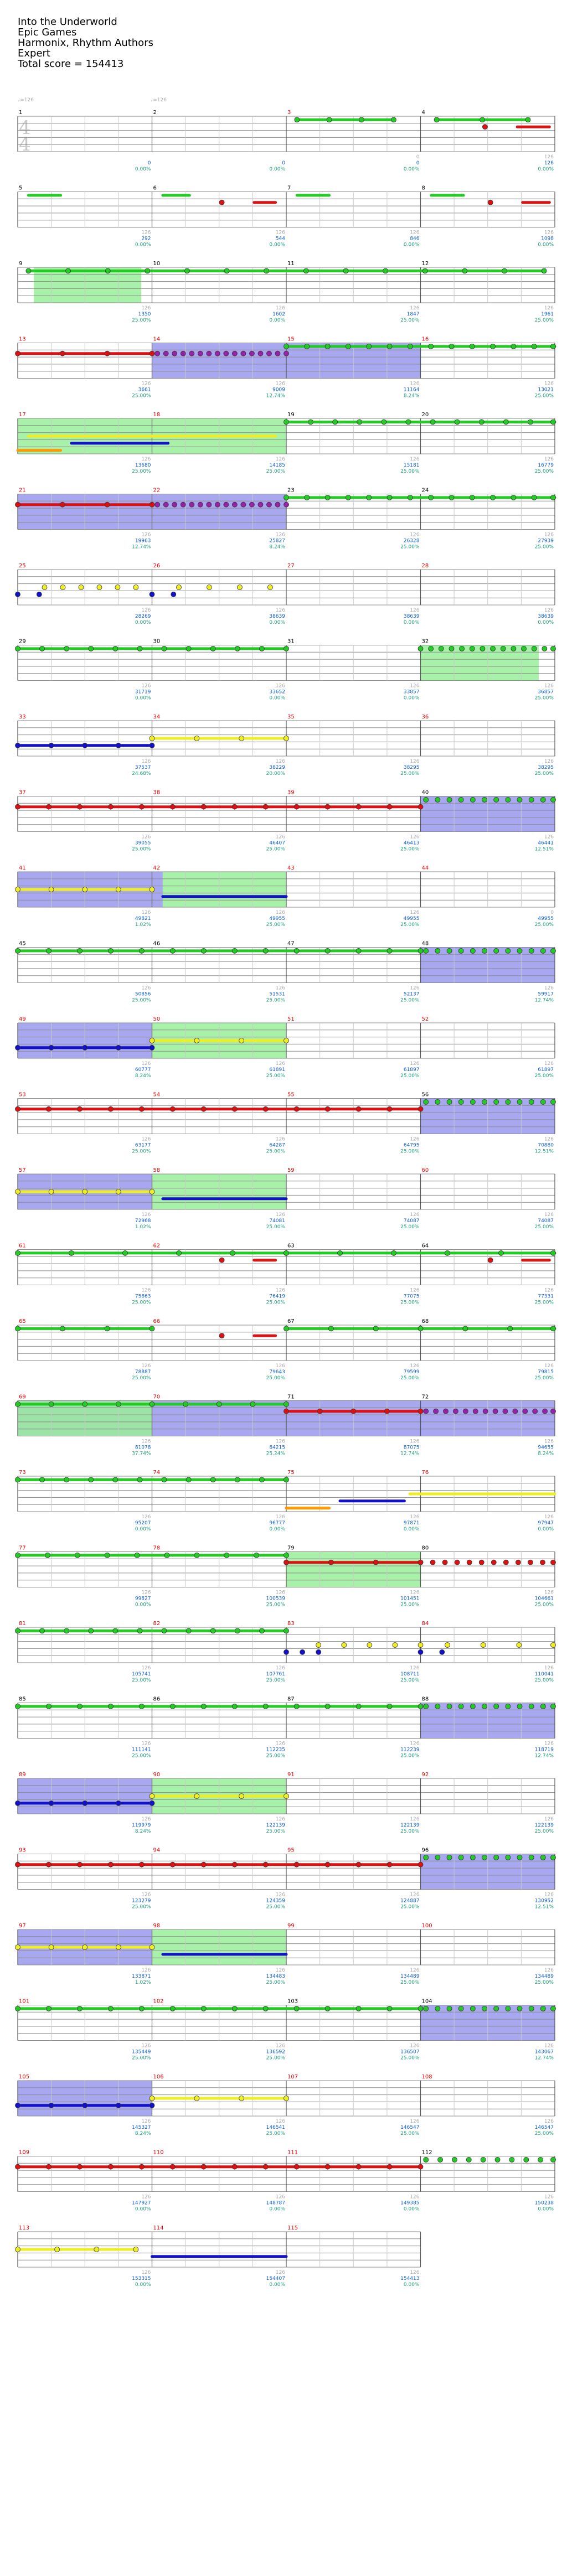 This screenshot has height=2576, width=567. Describe the element at coordinates (157, 1775) in the screenshot. I see `measure-number: 90` at that location.